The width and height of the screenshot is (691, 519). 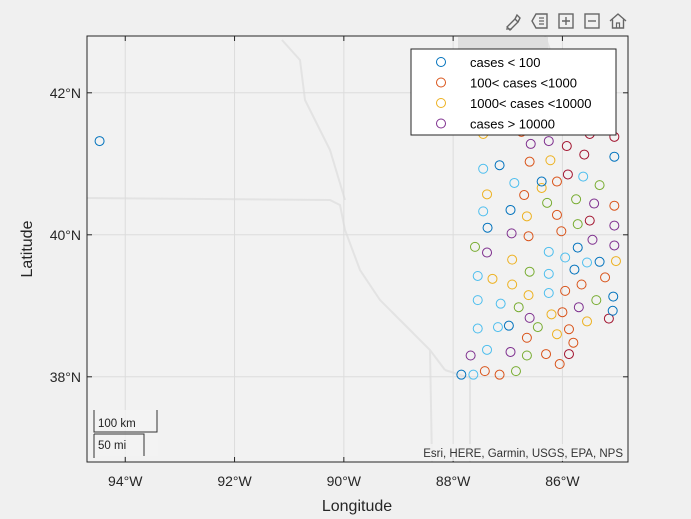 I want to click on figure-toolbar, so click(x=566, y=22).